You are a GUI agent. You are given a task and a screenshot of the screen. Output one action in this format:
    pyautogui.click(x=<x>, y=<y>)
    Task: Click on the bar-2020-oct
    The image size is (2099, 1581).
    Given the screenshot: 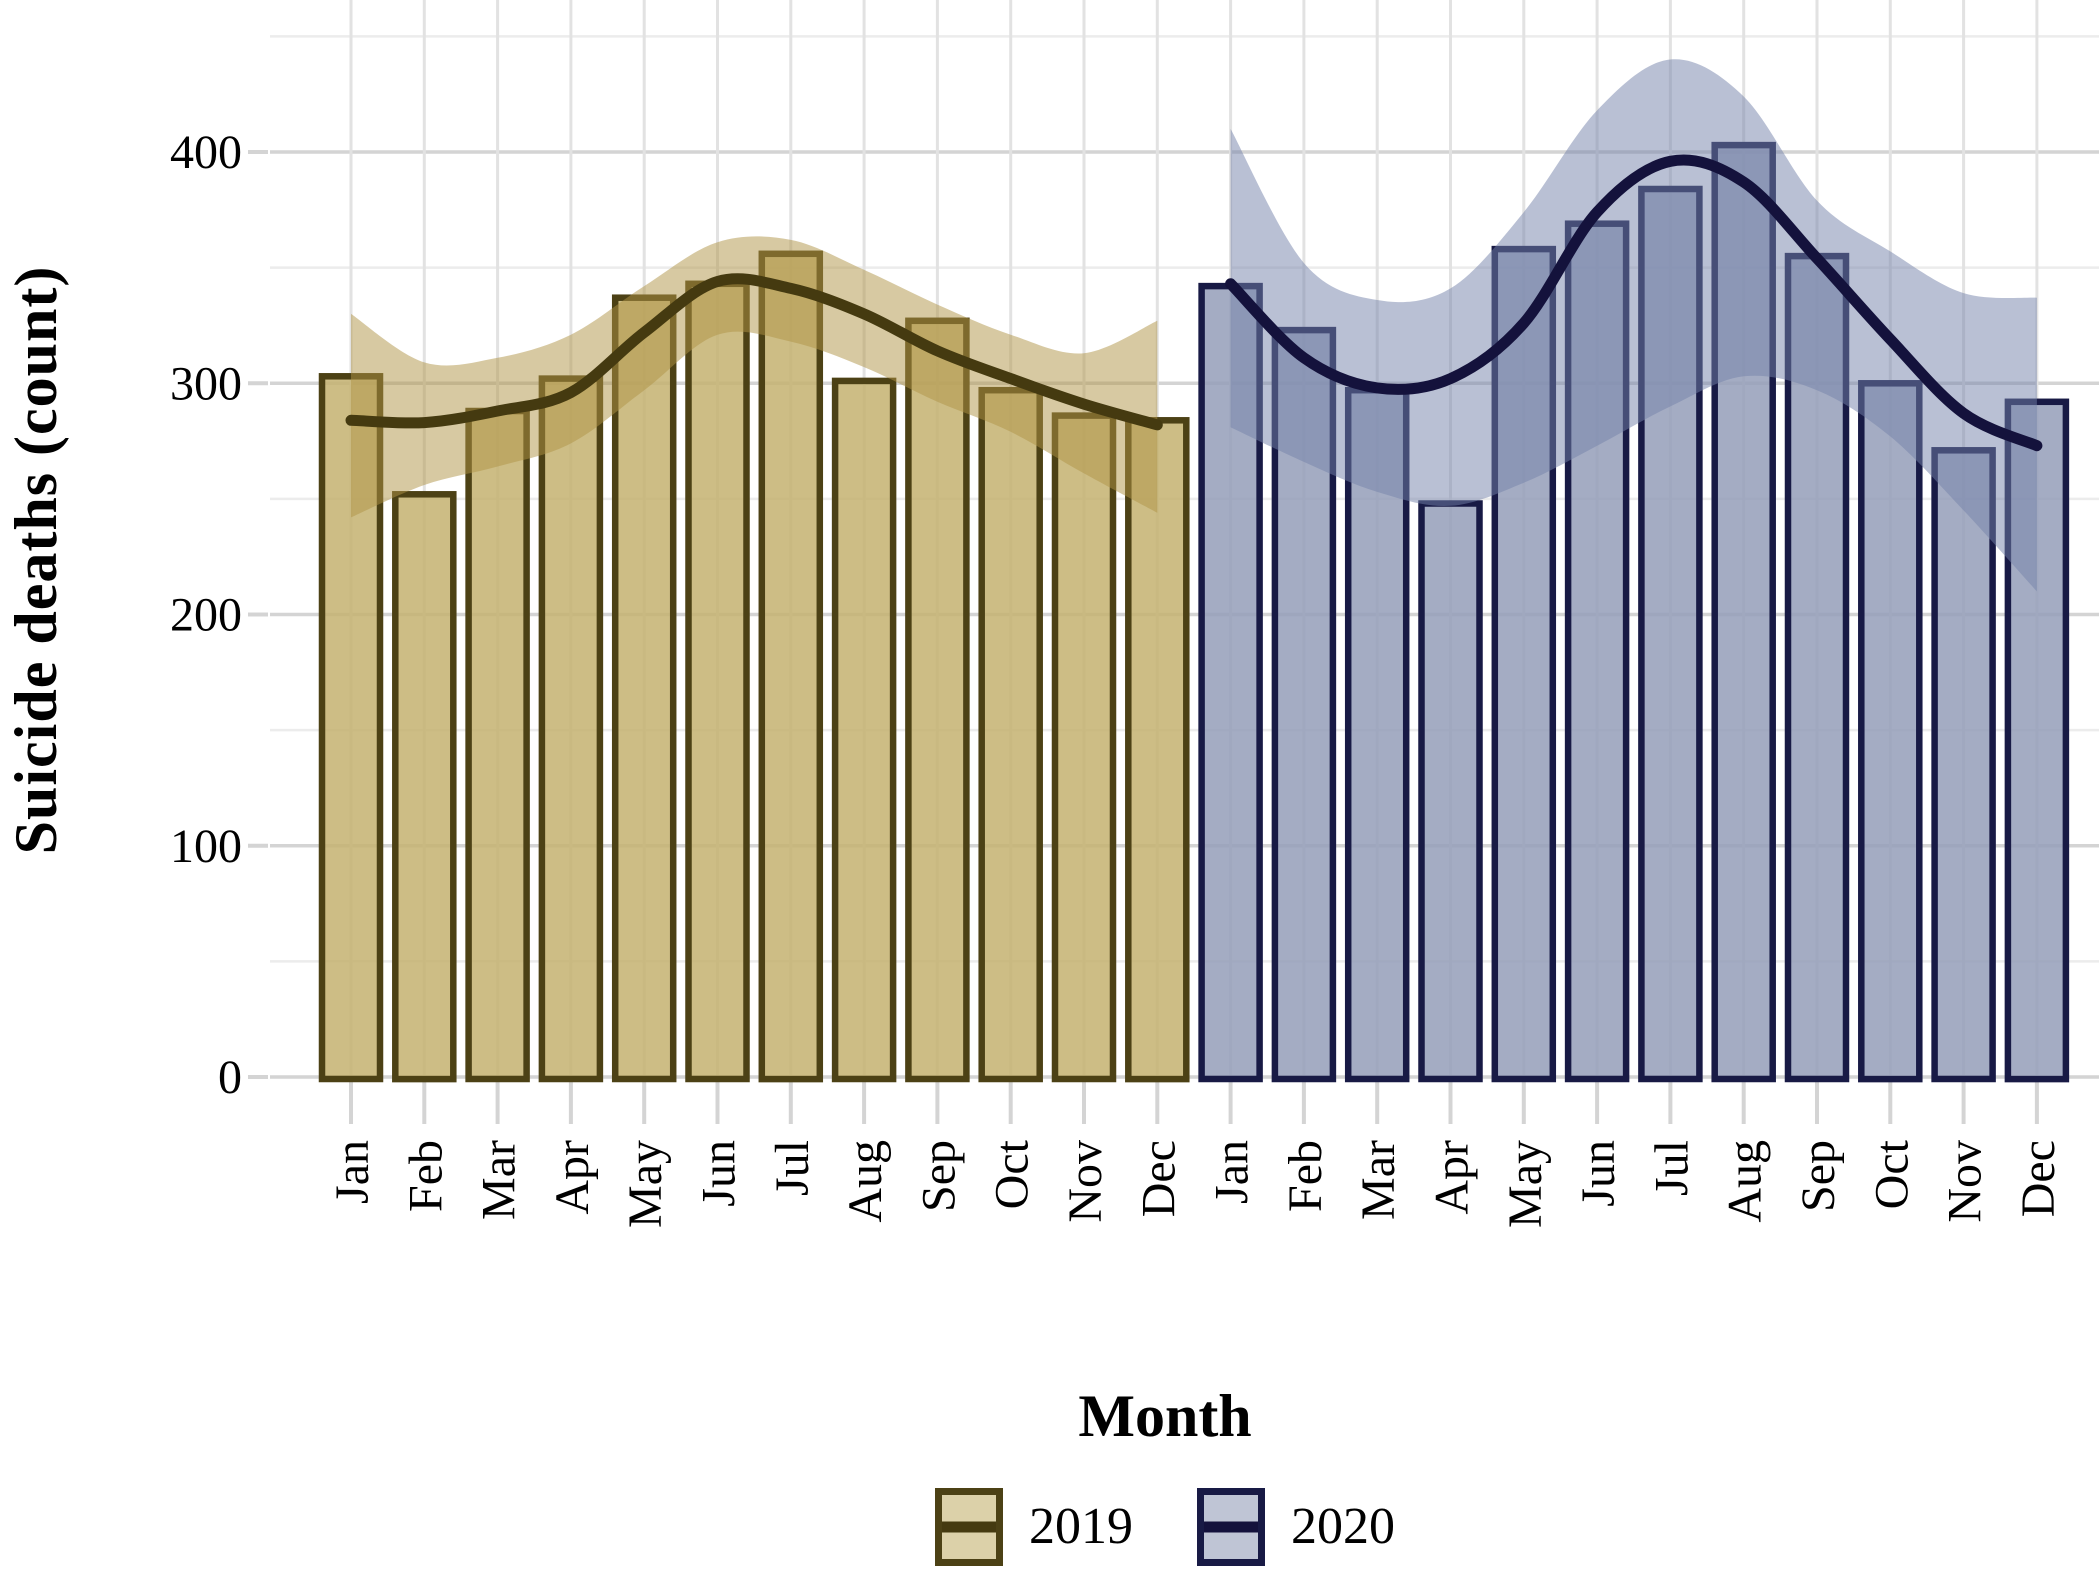 What is the action you would take?
    pyautogui.click(x=1890, y=731)
    